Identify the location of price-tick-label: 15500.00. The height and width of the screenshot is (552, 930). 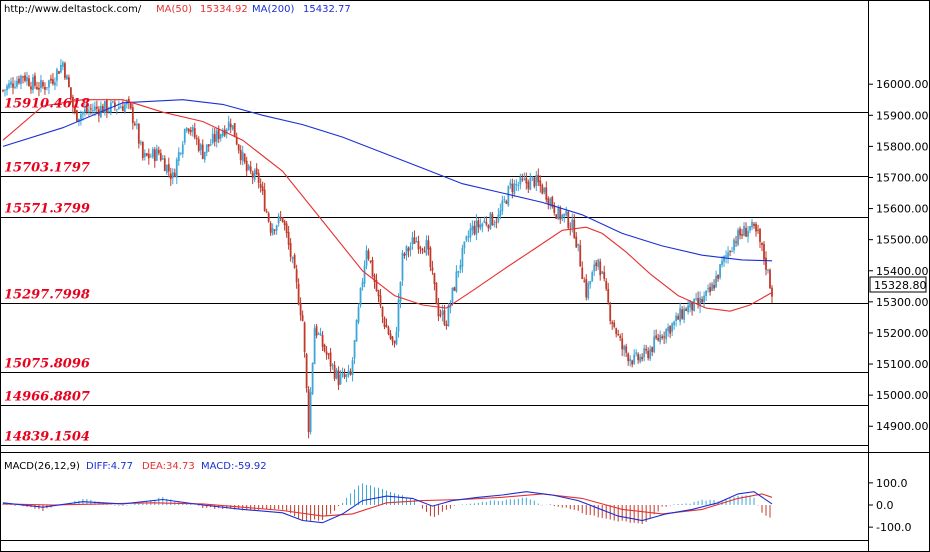
(902, 240).